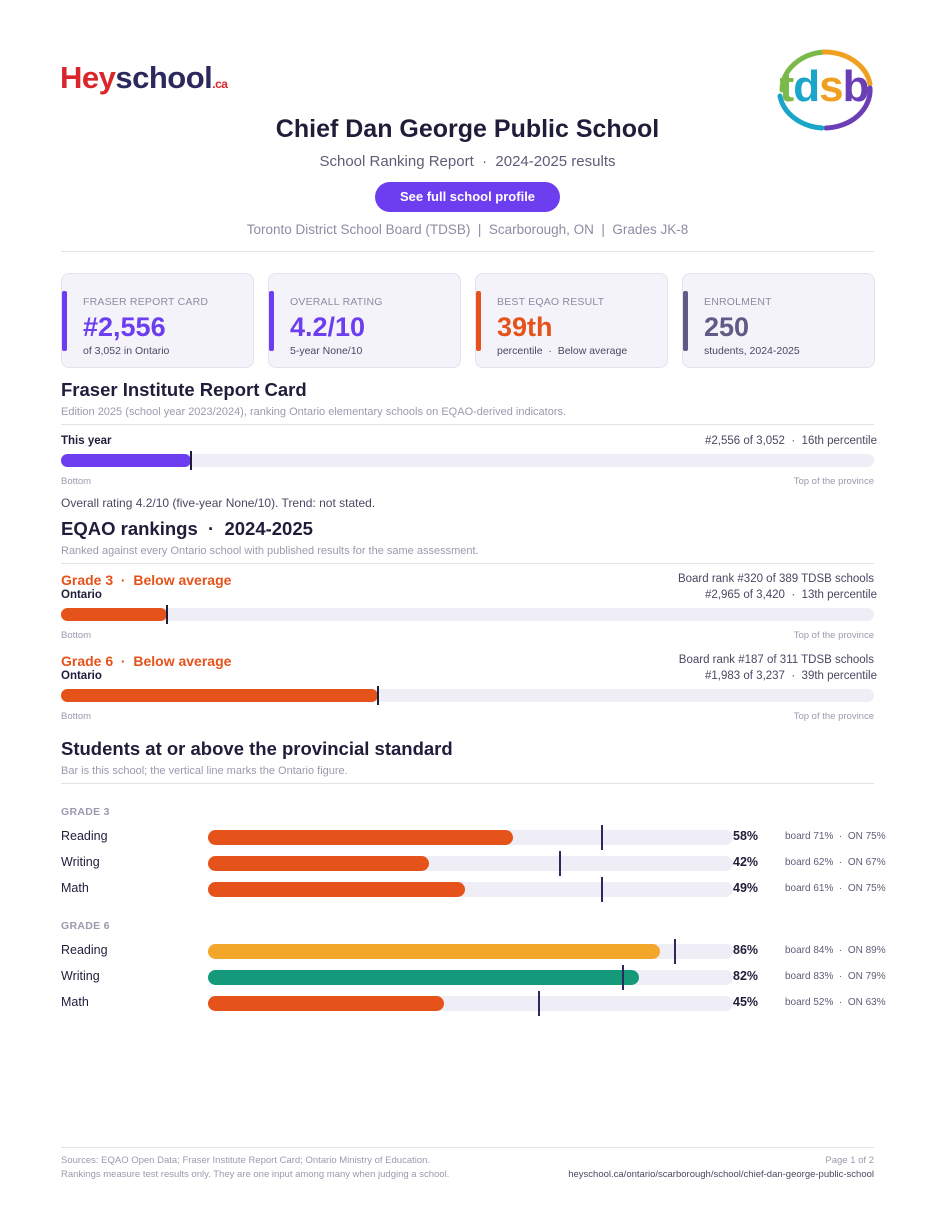 This screenshot has height=1210, width=935. What do you see at coordinates (85, 926) in the screenshot?
I see `standard-grade-label: GRADE 6` at bounding box center [85, 926].